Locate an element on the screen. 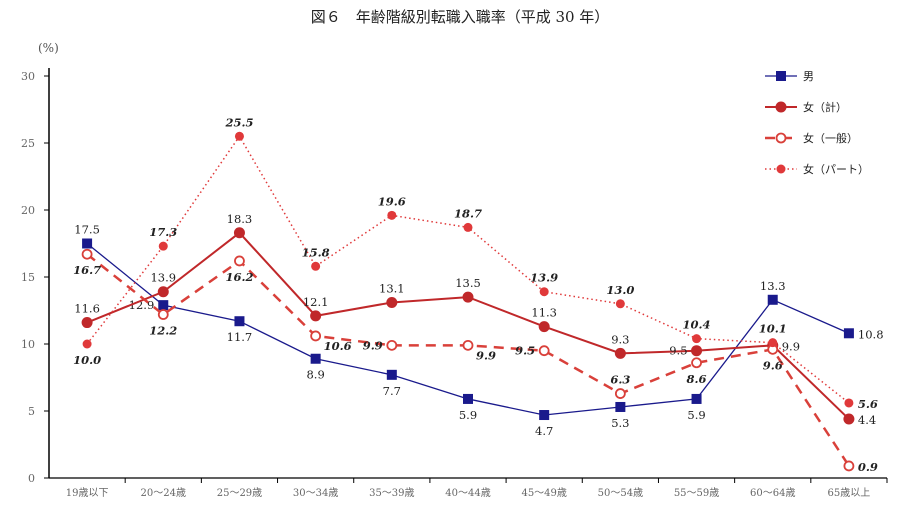  data-label-female-total: 18.3 is located at coordinates (240, 219).